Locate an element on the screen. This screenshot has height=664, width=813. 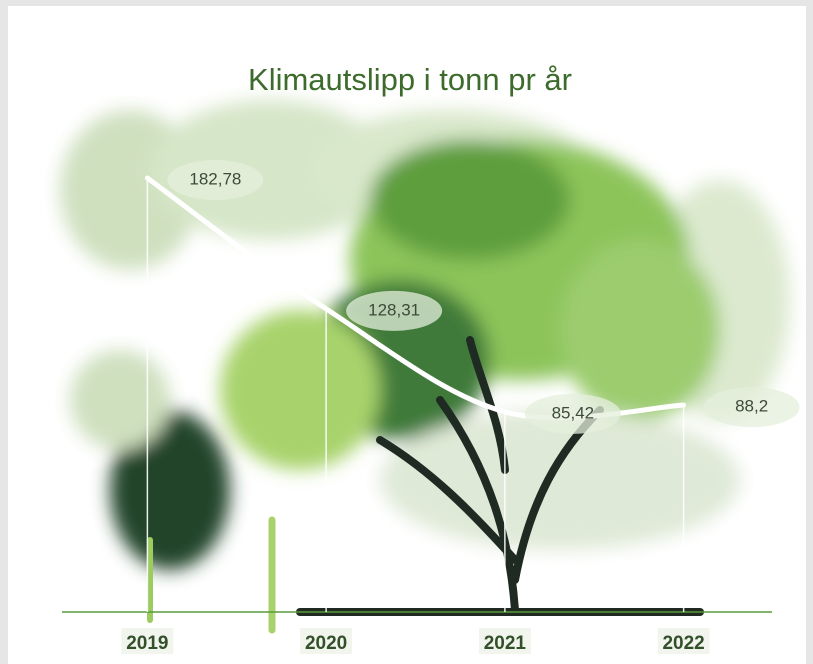
x-tick-label: 2020 is located at coordinates (326, 643).